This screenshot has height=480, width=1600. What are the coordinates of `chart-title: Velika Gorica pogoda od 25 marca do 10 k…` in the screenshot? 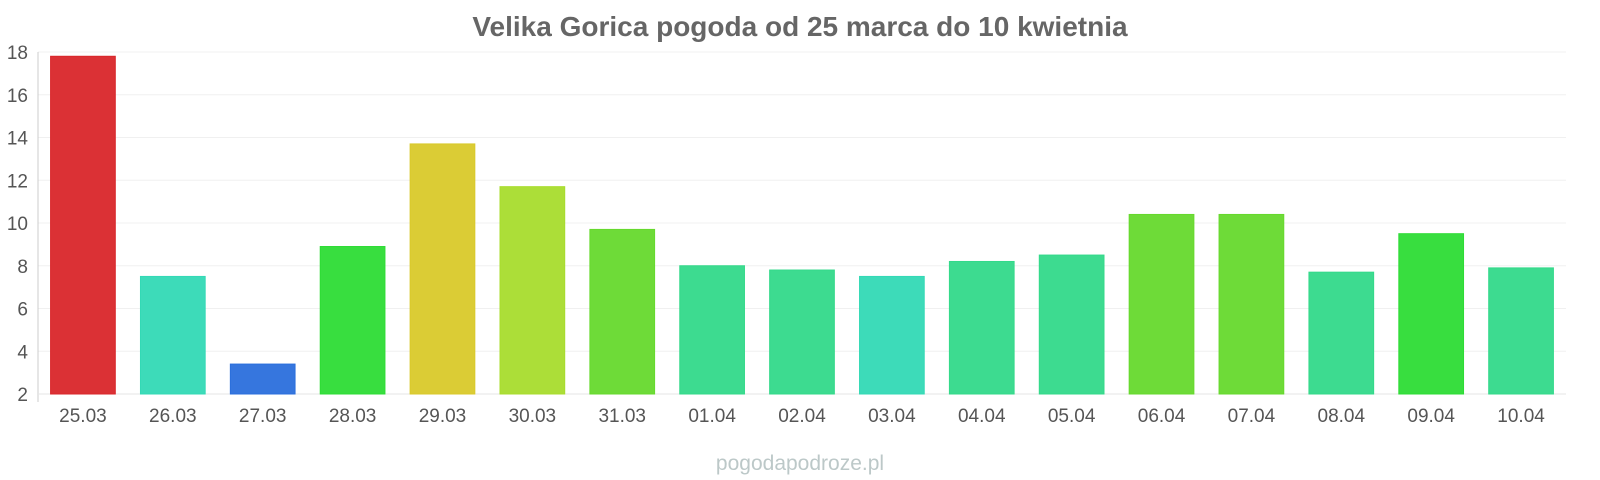 It's located at (800, 26).